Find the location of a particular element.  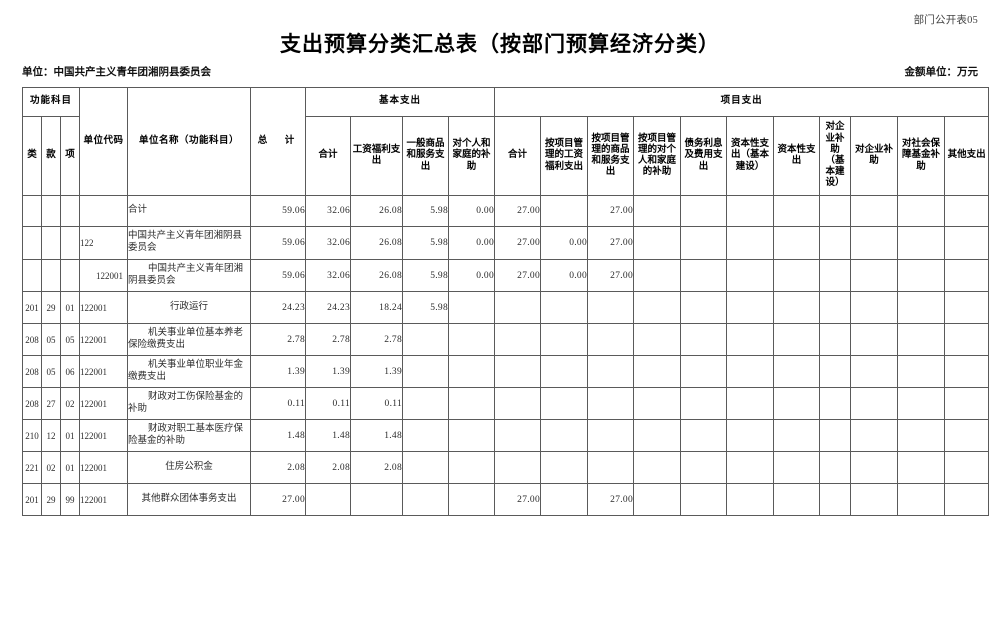

cell-basic-salary-welfare: 1.48 is located at coordinates (377, 435).